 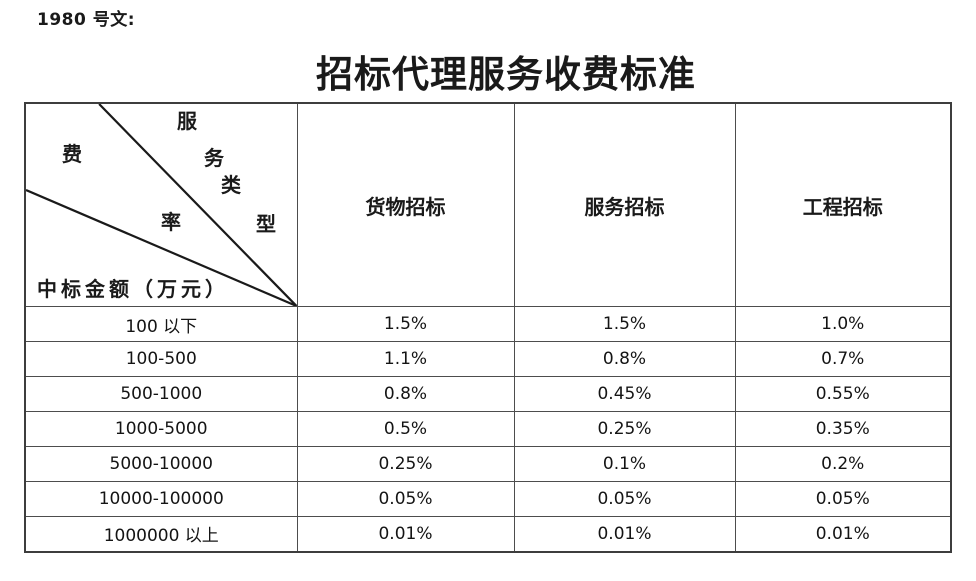 I want to click on table-row: 10000-100000 0.05% 0.05% 0.05%, so click(x=488, y=499).